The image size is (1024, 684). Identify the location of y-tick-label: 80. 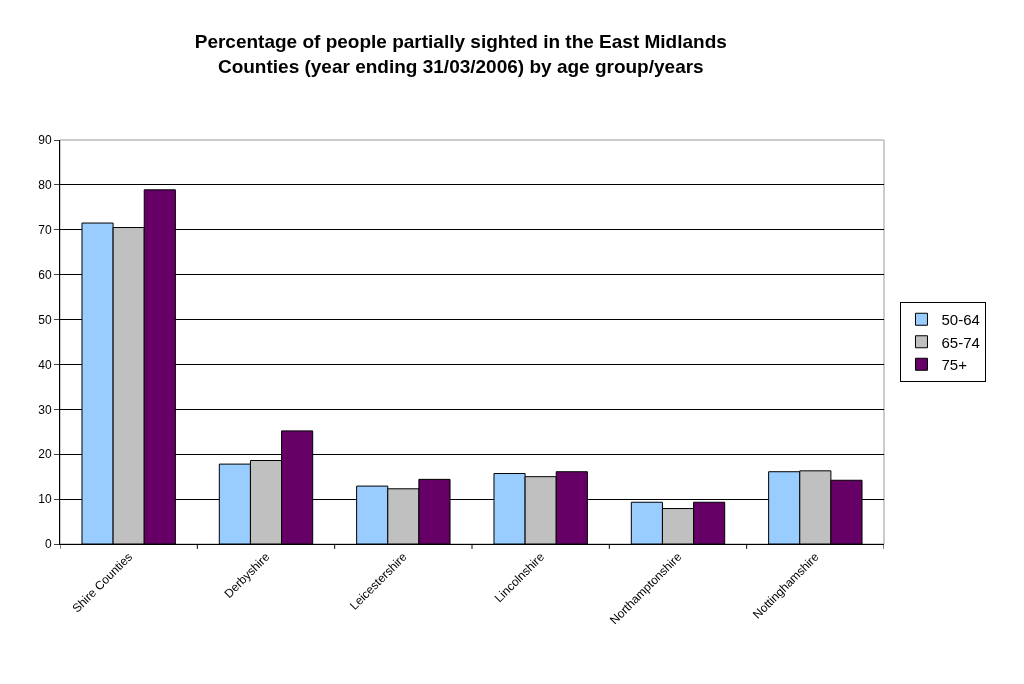
(45, 185).